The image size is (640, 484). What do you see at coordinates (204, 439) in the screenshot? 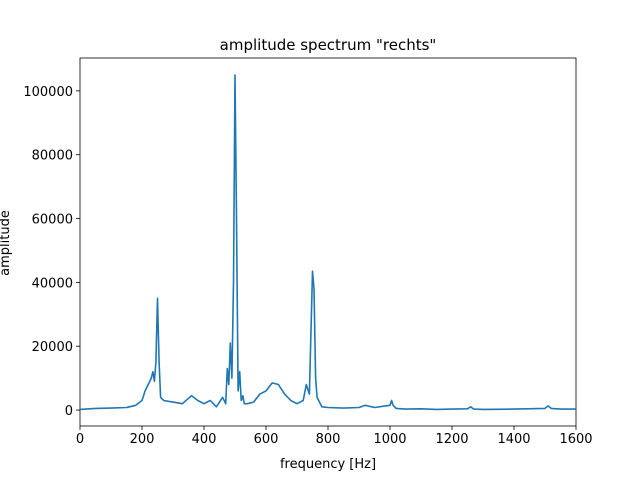
I see `x-tick-label: 400` at bounding box center [204, 439].